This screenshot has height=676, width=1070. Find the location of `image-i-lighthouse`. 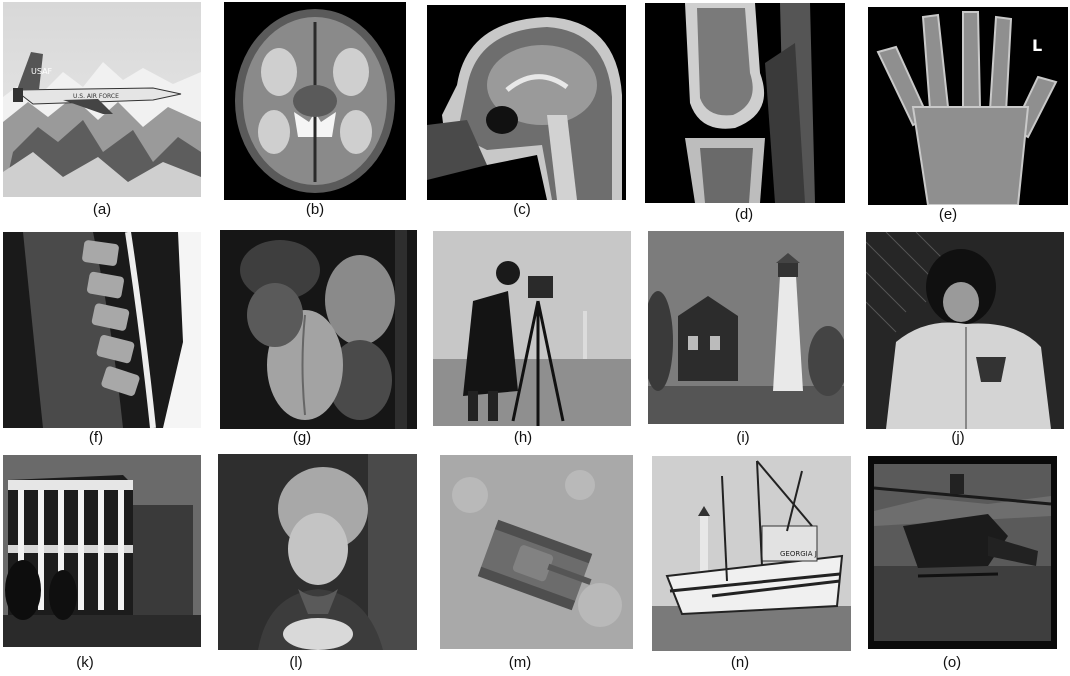

image-i-lighthouse is located at coordinates (746, 327).